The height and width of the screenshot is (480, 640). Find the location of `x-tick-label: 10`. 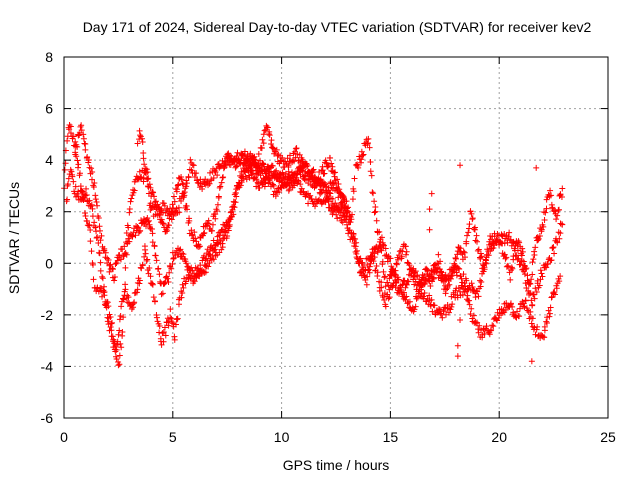

x-tick-label: 10 is located at coordinates (282, 437).